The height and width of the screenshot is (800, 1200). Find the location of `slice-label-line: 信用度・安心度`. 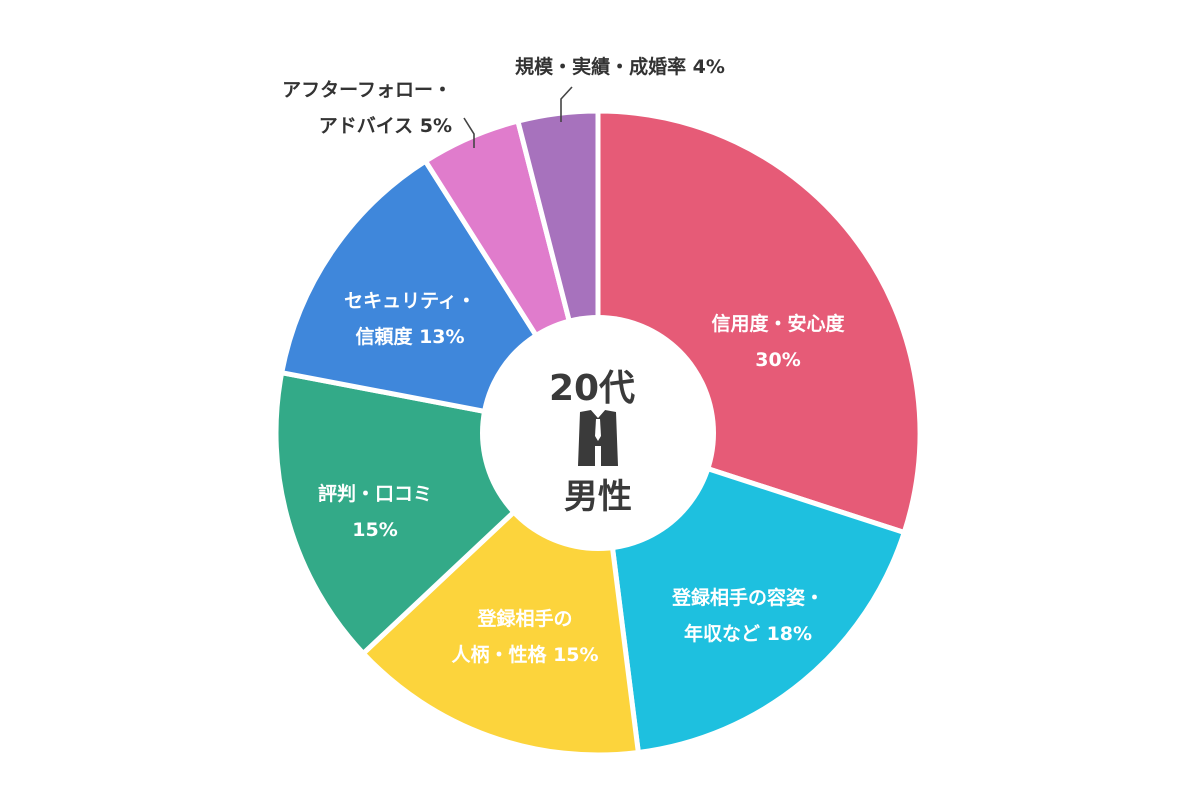

slice-label-line: 信用度・安心度 is located at coordinates (778, 323).